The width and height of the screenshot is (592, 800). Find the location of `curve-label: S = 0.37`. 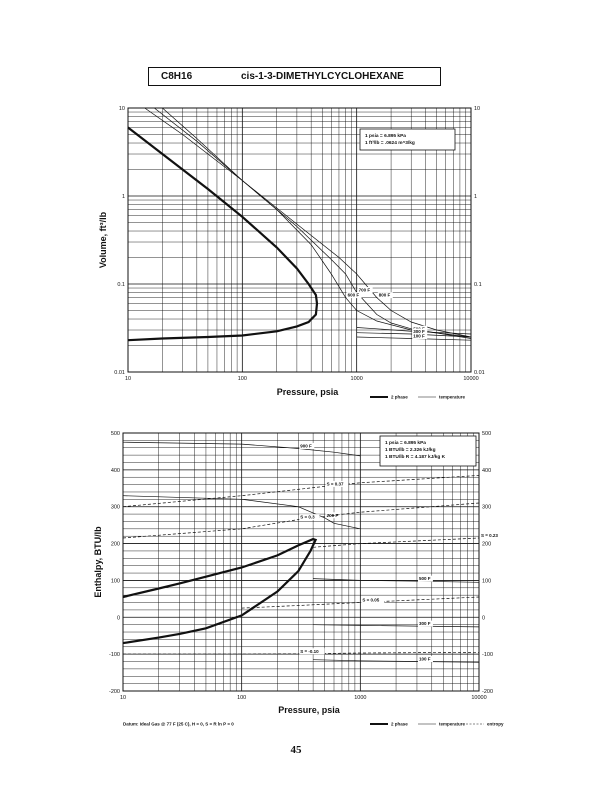

curve-label: S = 0.37 is located at coordinates (335, 483).